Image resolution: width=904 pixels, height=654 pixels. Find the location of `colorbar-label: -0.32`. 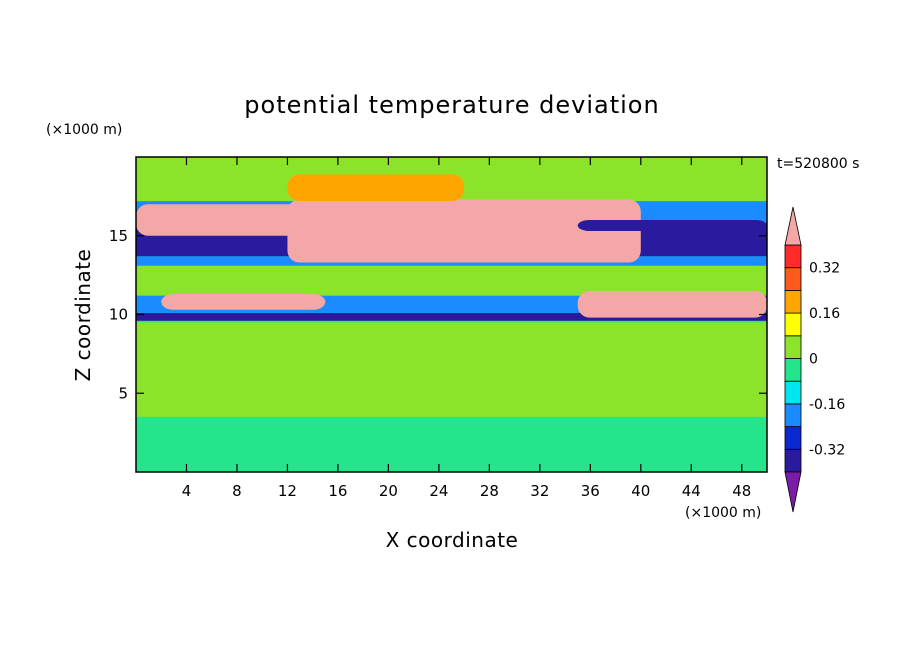

colorbar-label: -0.32 is located at coordinates (827, 450).